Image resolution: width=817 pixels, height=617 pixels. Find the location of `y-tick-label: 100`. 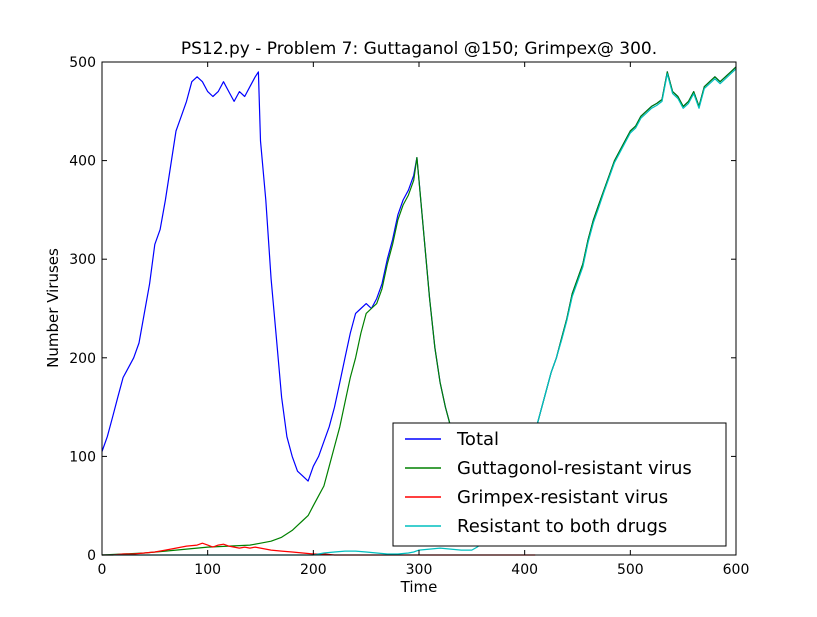

y-tick-label: 100 is located at coordinates (82, 457).